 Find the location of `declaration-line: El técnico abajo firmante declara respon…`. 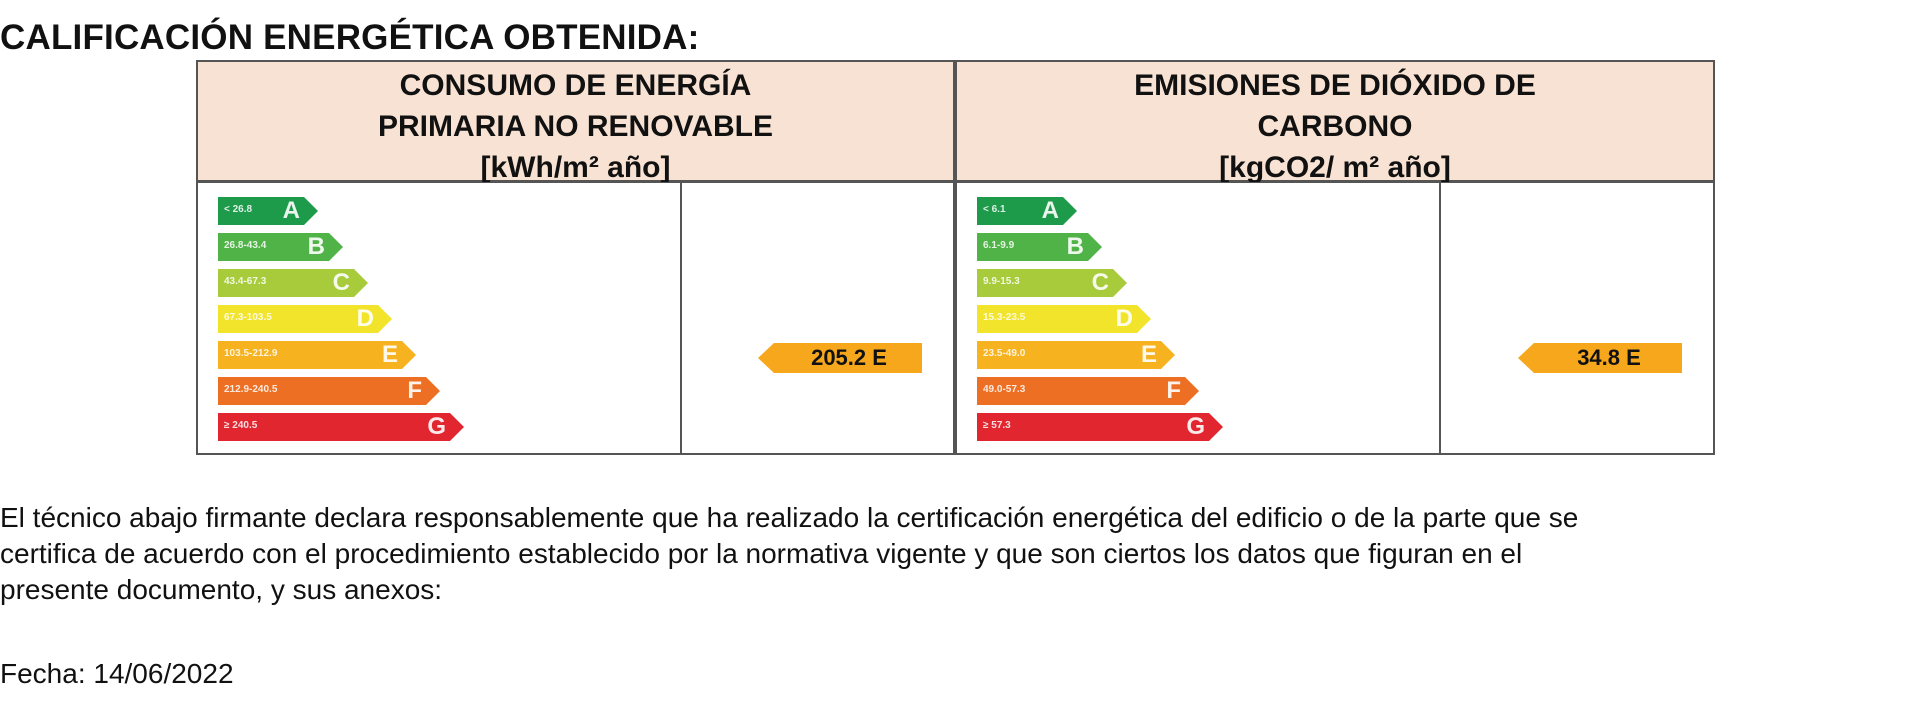

declaration-line: El técnico abajo firmante declara respon… is located at coordinates (789, 517).